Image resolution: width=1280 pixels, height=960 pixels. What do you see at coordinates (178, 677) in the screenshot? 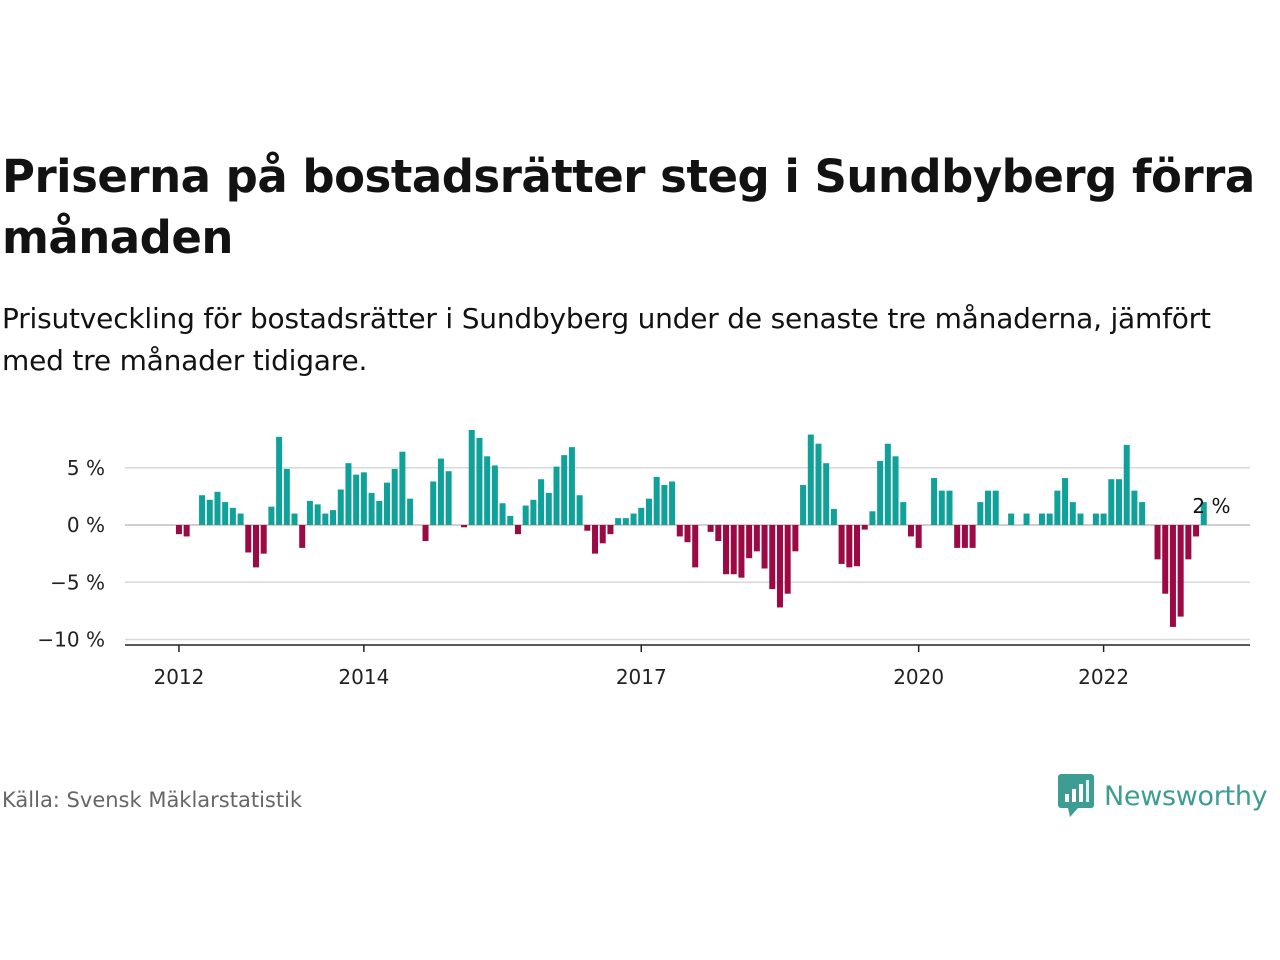
I see `x-tick-label: 2012` at bounding box center [178, 677].